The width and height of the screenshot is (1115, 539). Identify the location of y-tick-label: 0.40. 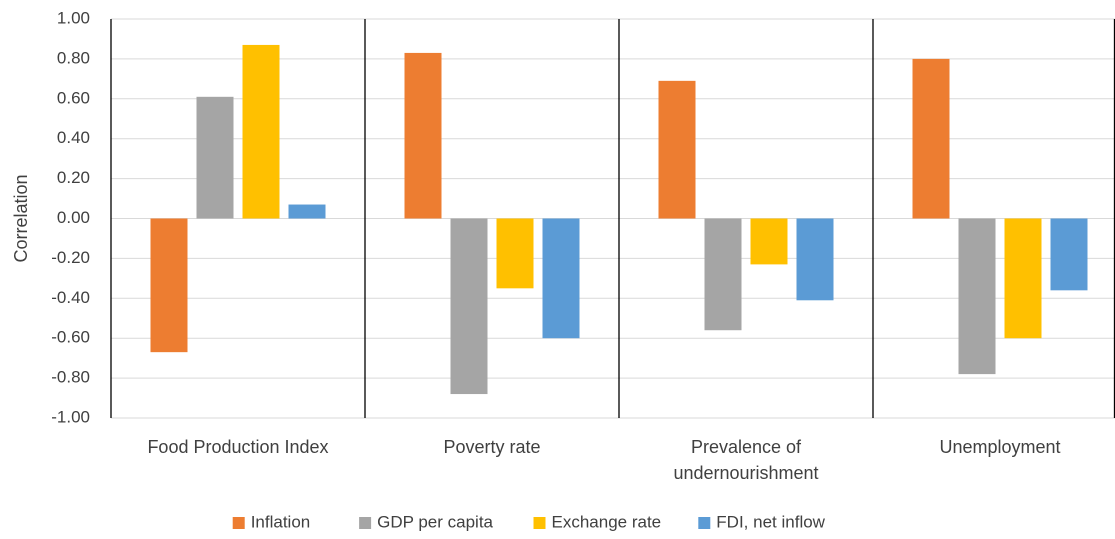
(73, 137).